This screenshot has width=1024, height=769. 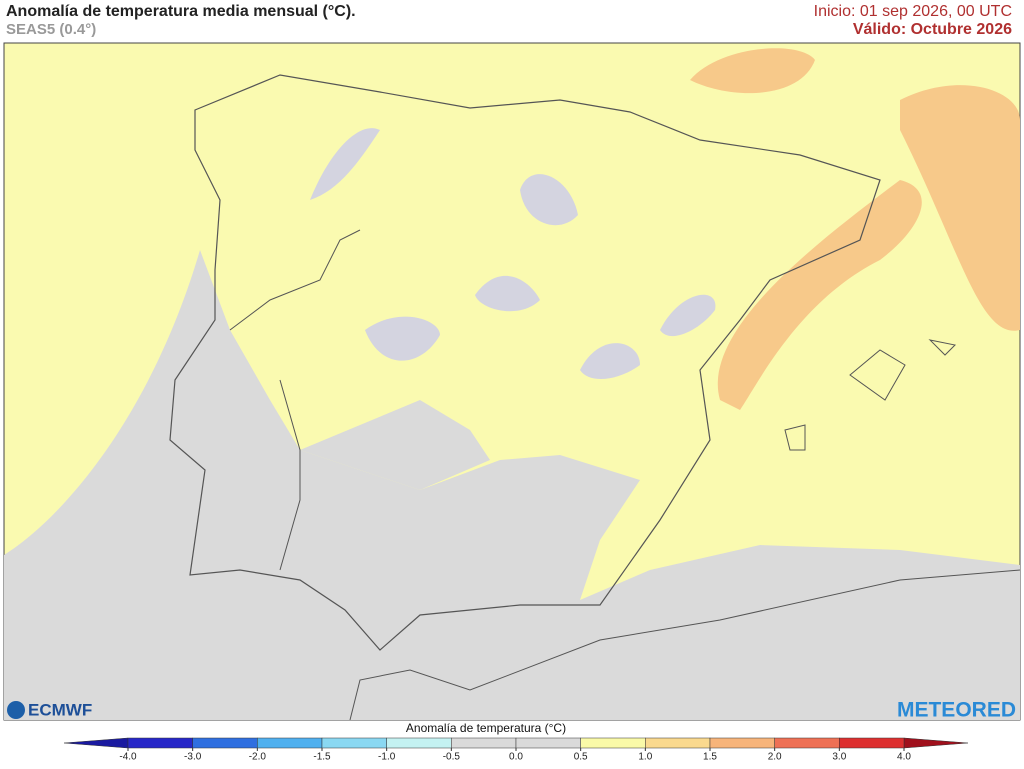 What do you see at coordinates (685, 645) in the screenshot?
I see `coastline` at bounding box center [685, 645].